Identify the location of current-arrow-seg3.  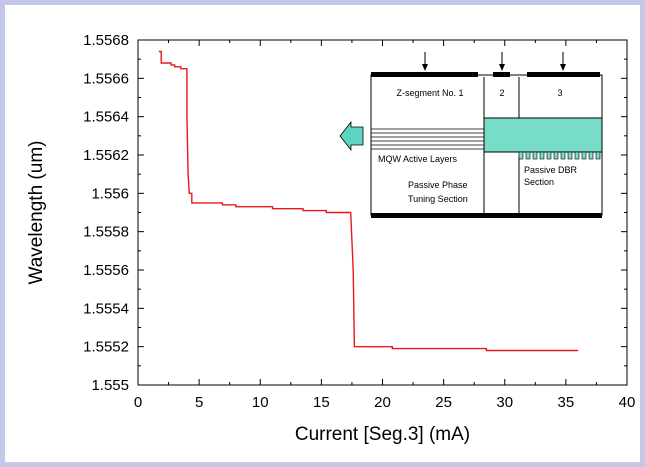
(563, 61).